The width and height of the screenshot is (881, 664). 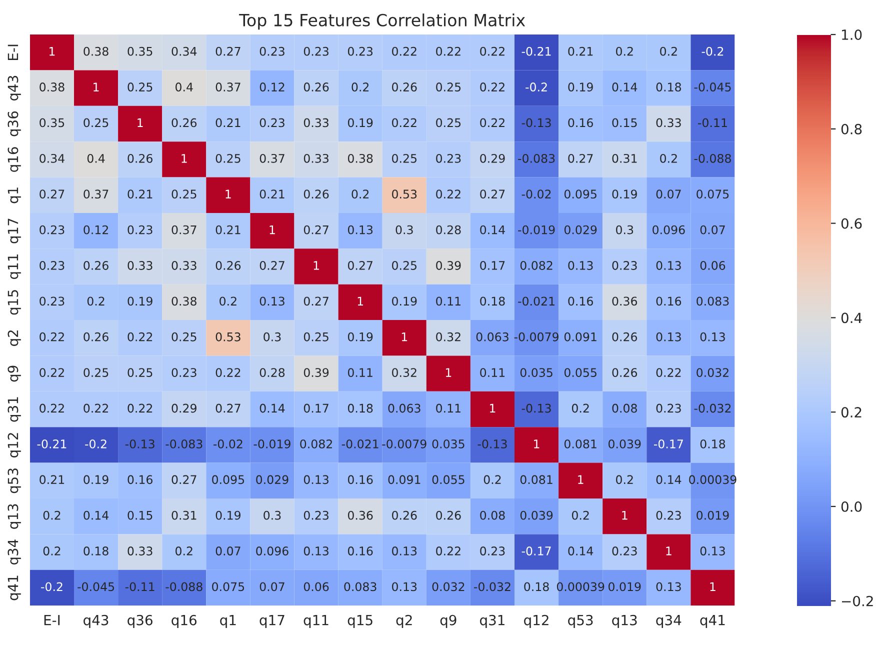 What do you see at coordinates (228, 587) in the screenshot?
I see `data-label: 0.075` at bounding box center [228, 587].